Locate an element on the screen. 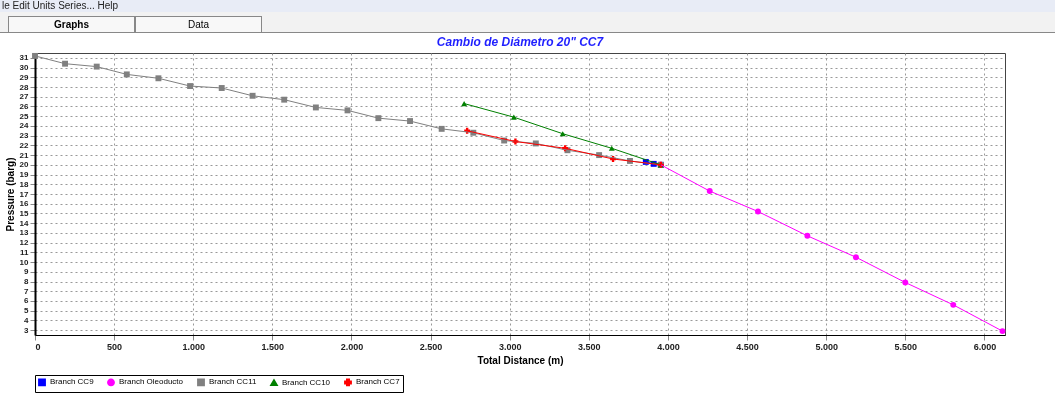  y-tick-label: 26 is located at coordinates (24, 106).